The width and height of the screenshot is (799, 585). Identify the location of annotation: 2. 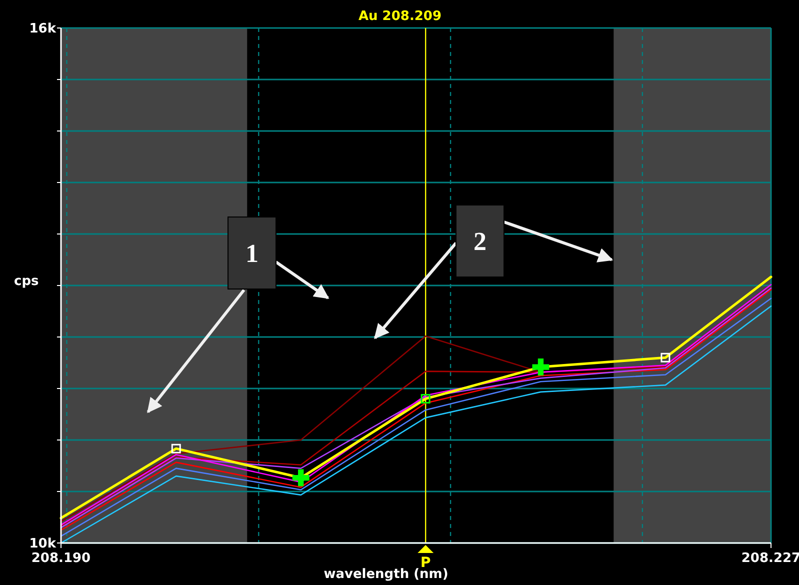
(480, 241).